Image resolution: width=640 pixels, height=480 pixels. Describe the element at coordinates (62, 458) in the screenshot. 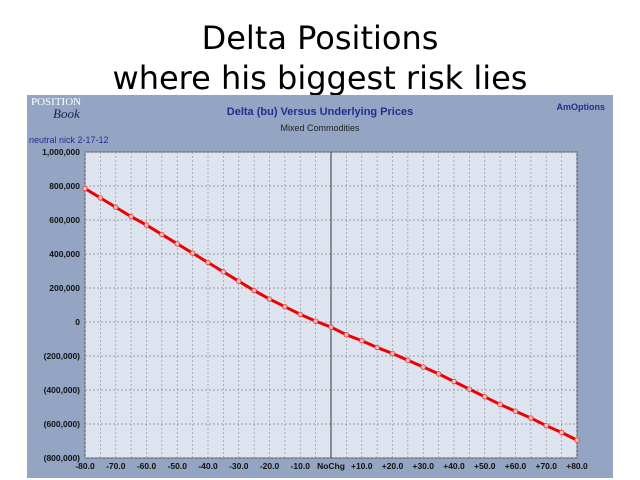

I see `y-tick-label: (800,000)` at that location.